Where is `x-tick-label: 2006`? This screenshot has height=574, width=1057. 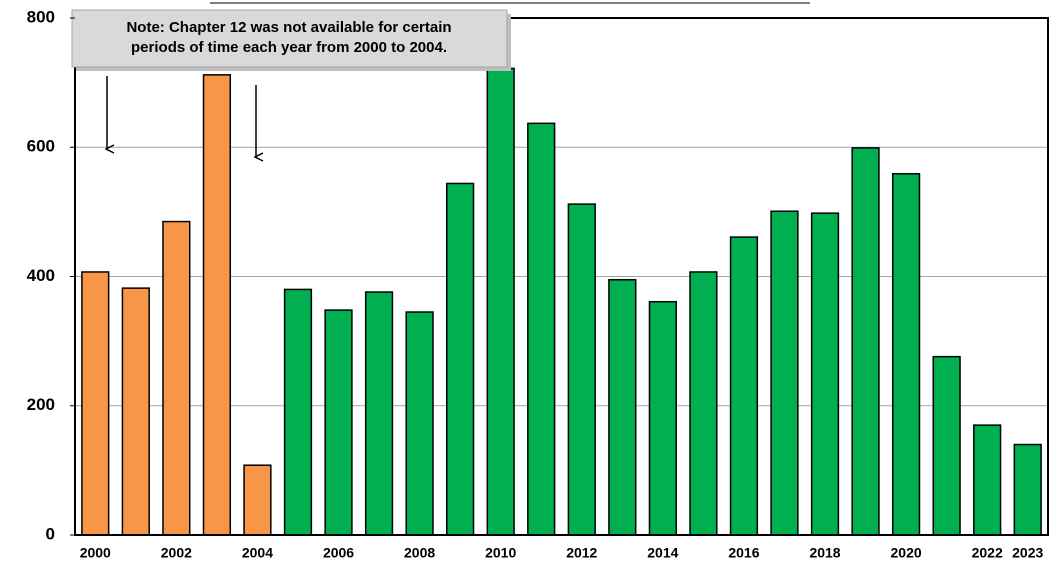
x-tick-label: 2006 is located at coordinates (338, 553).